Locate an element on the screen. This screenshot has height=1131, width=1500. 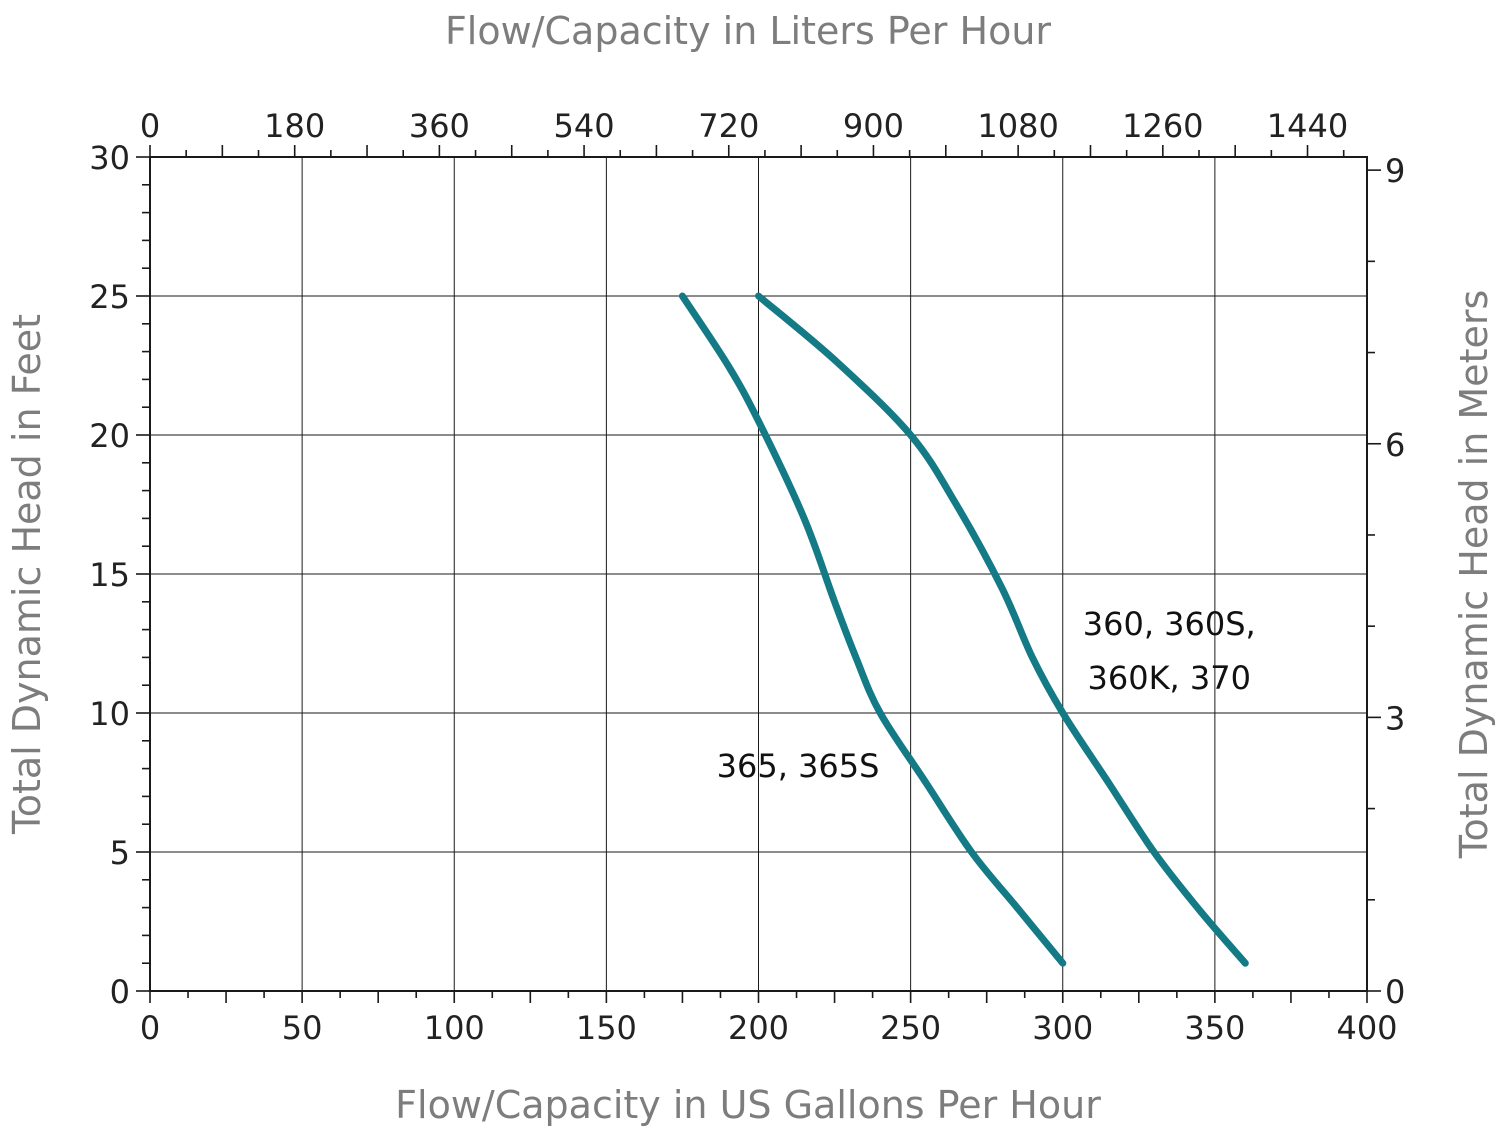
y-tick-label: 25 is located at coordinates (109, 297).